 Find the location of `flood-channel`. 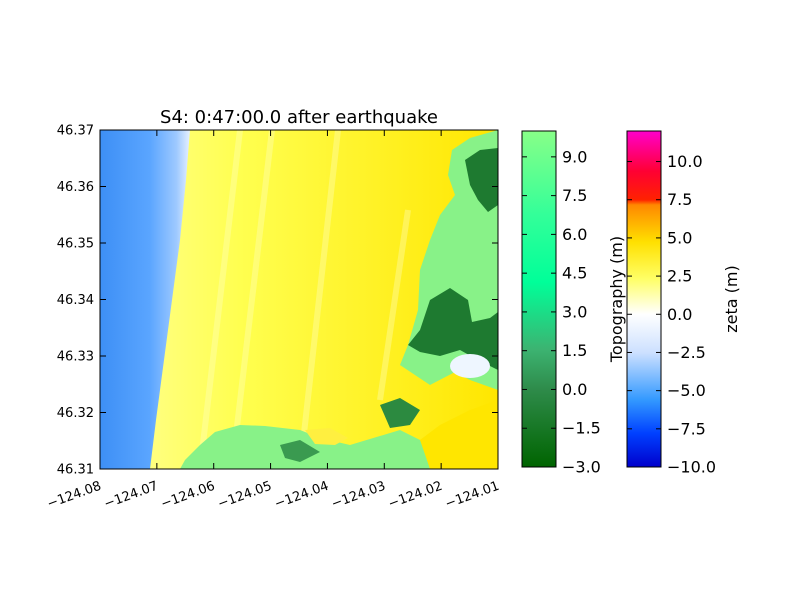

flood-channel is located at coordinates (326, 436).